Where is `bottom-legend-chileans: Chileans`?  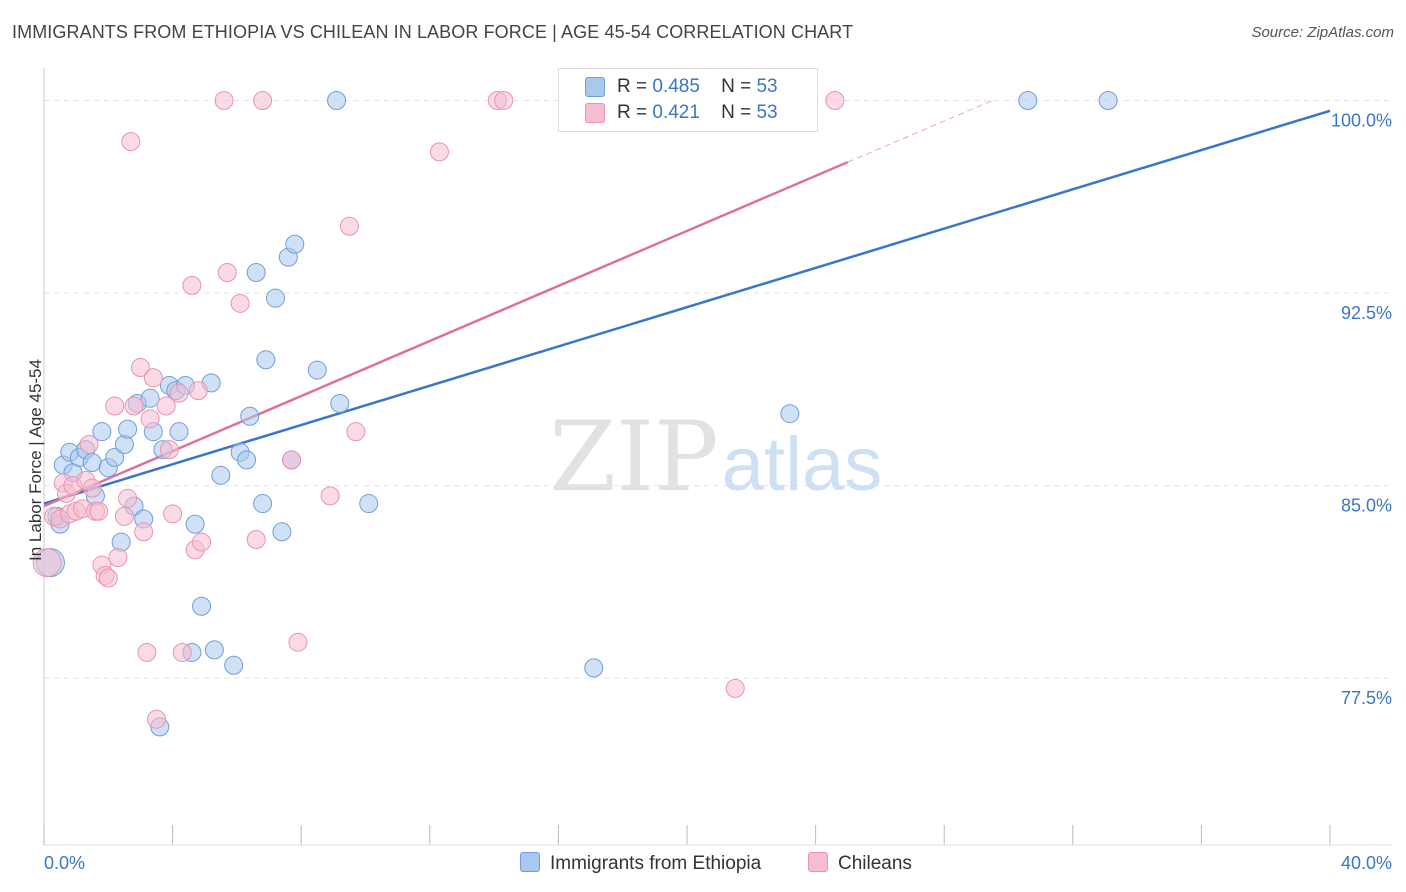
bottom-legend-chileans: Chileans is located at coordinates (860, 863).